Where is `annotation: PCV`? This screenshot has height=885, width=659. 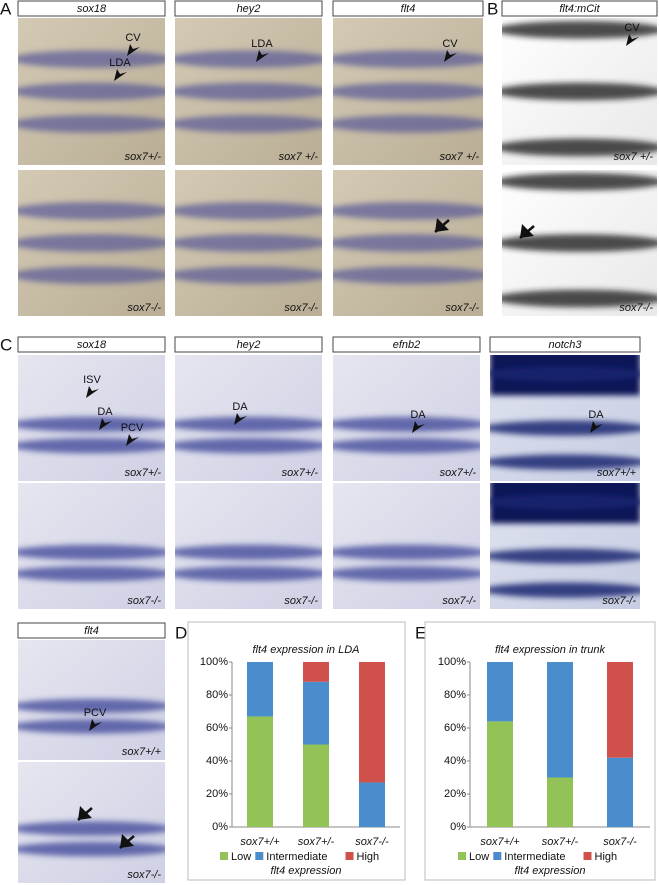
annotation: PCV is located at coordinates (95, 713).